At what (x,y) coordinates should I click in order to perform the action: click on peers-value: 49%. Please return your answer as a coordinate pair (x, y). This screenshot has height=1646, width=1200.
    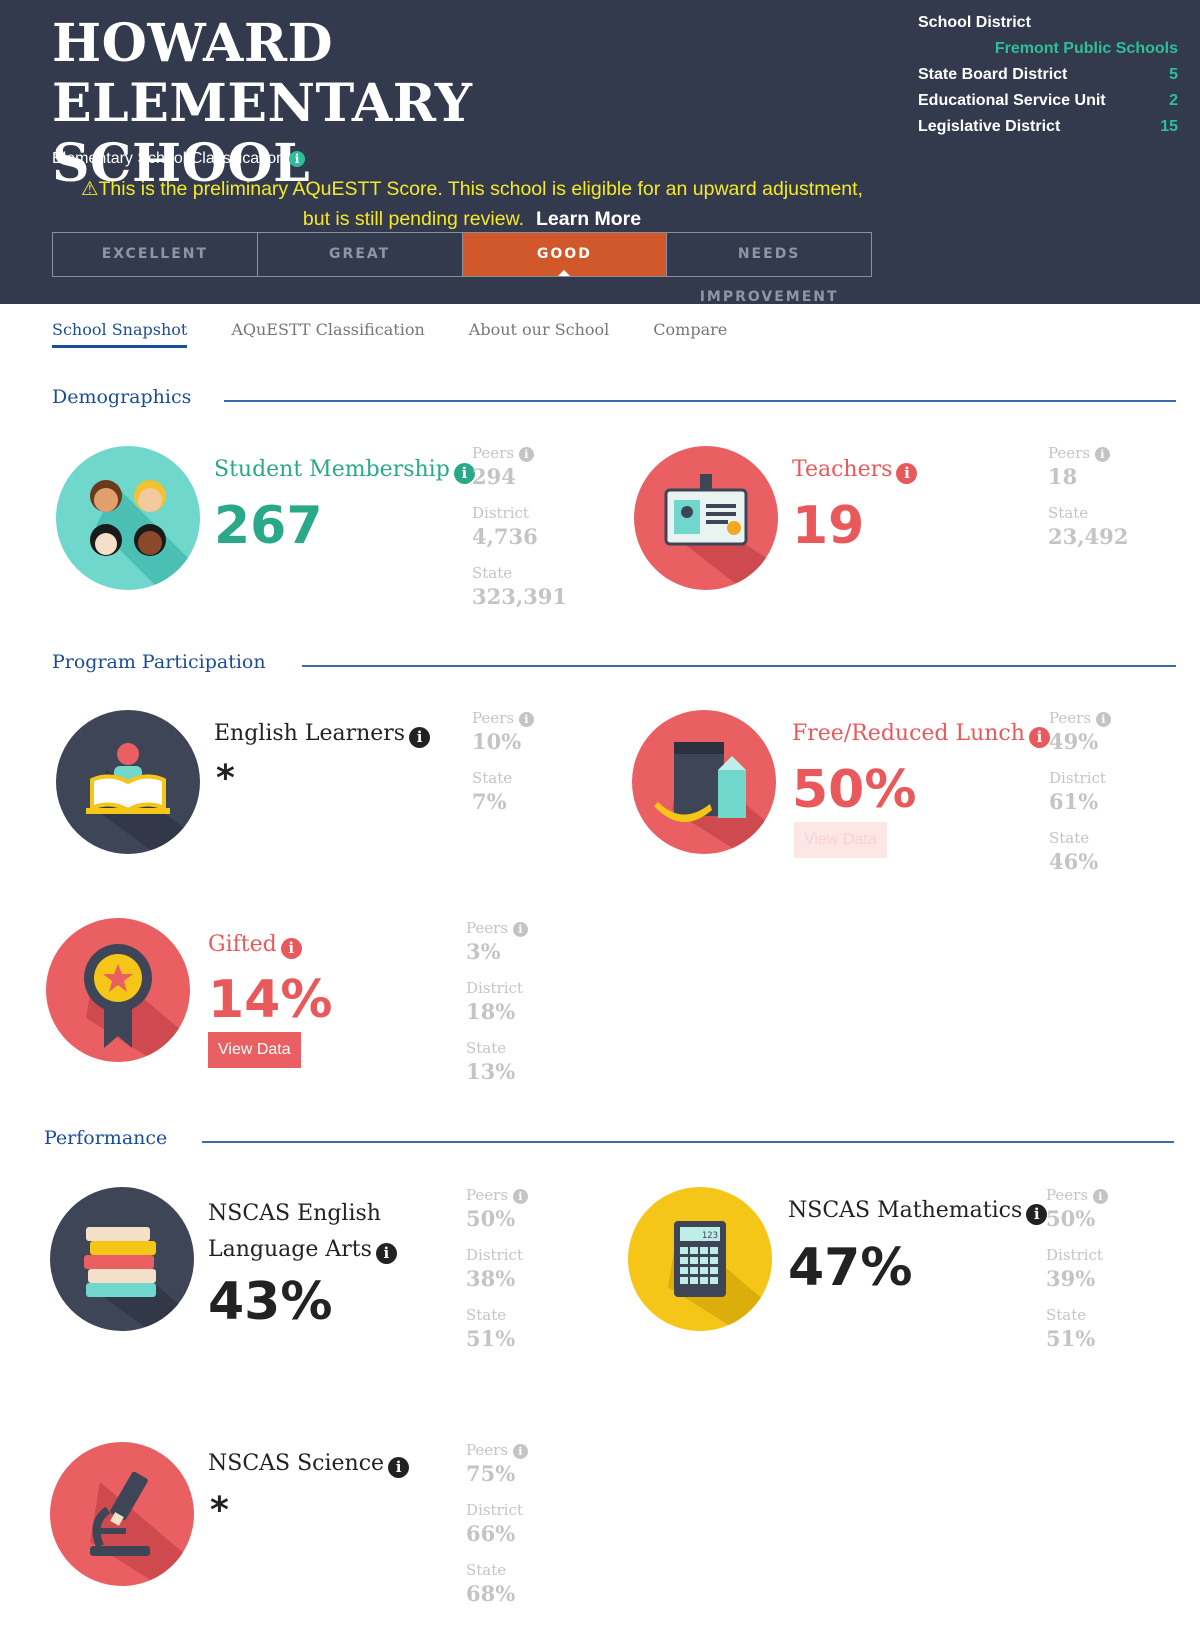
    Looking at the image, I should click on (1074, 741).